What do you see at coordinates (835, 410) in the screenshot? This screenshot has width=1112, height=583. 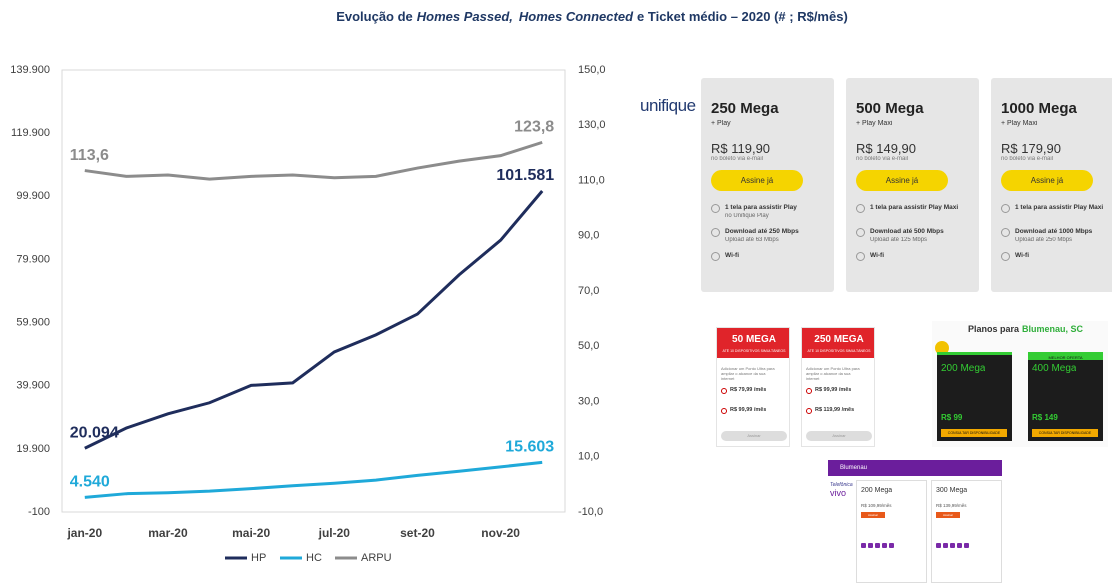 I see `option-price: R$ 119,99 /mês` at bounding box center [835, 410].